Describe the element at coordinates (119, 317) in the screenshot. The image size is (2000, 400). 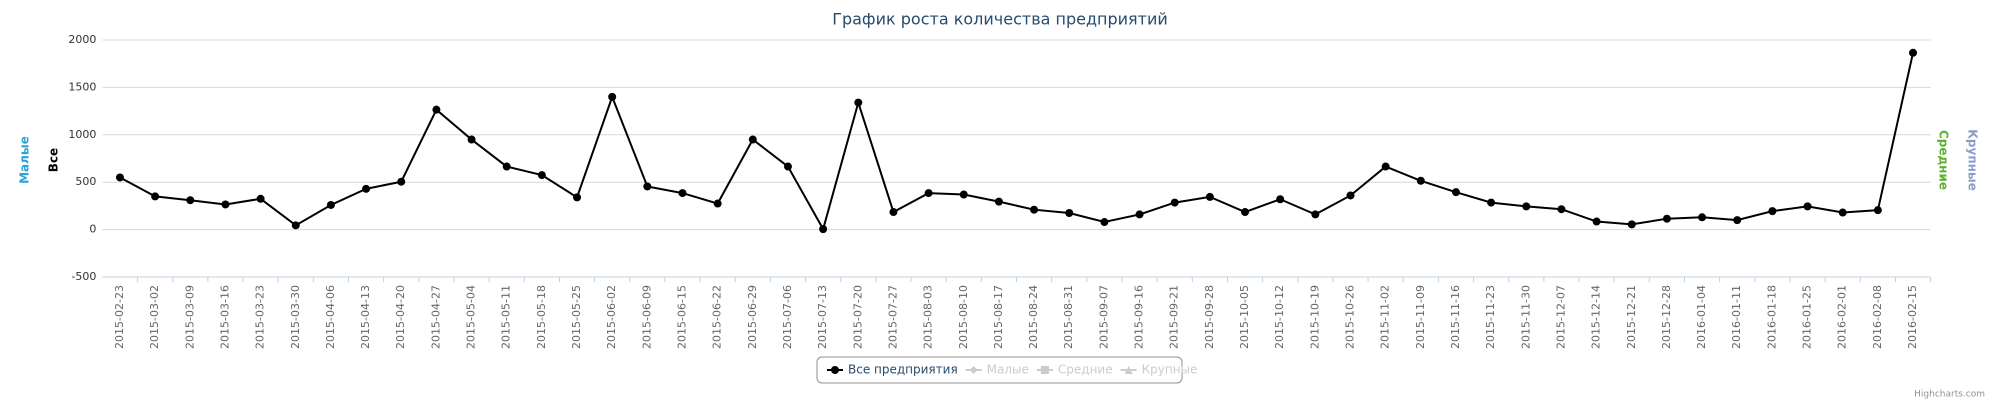
I see `x-tick-label: 2015-02-23` at that location.